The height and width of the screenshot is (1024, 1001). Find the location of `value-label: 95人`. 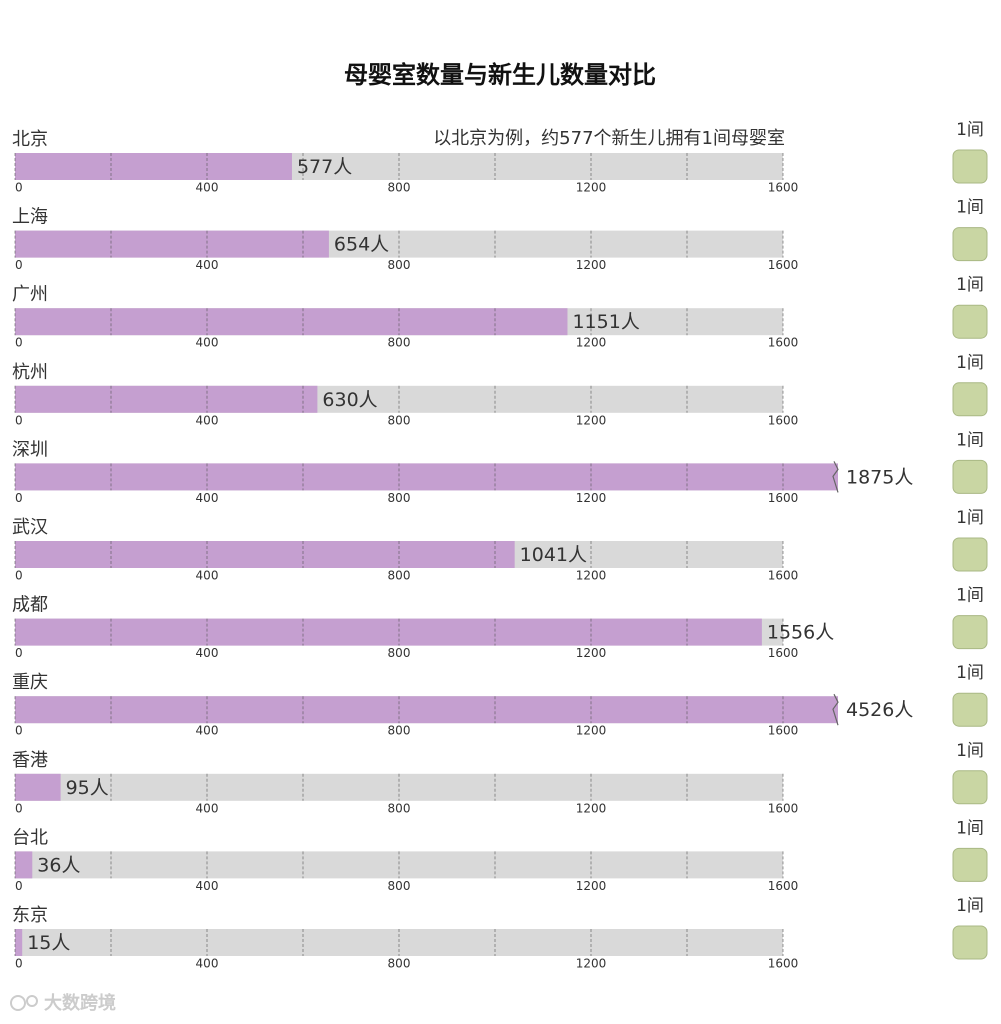

value-label: 95人 is located at coordinates (87, 788).